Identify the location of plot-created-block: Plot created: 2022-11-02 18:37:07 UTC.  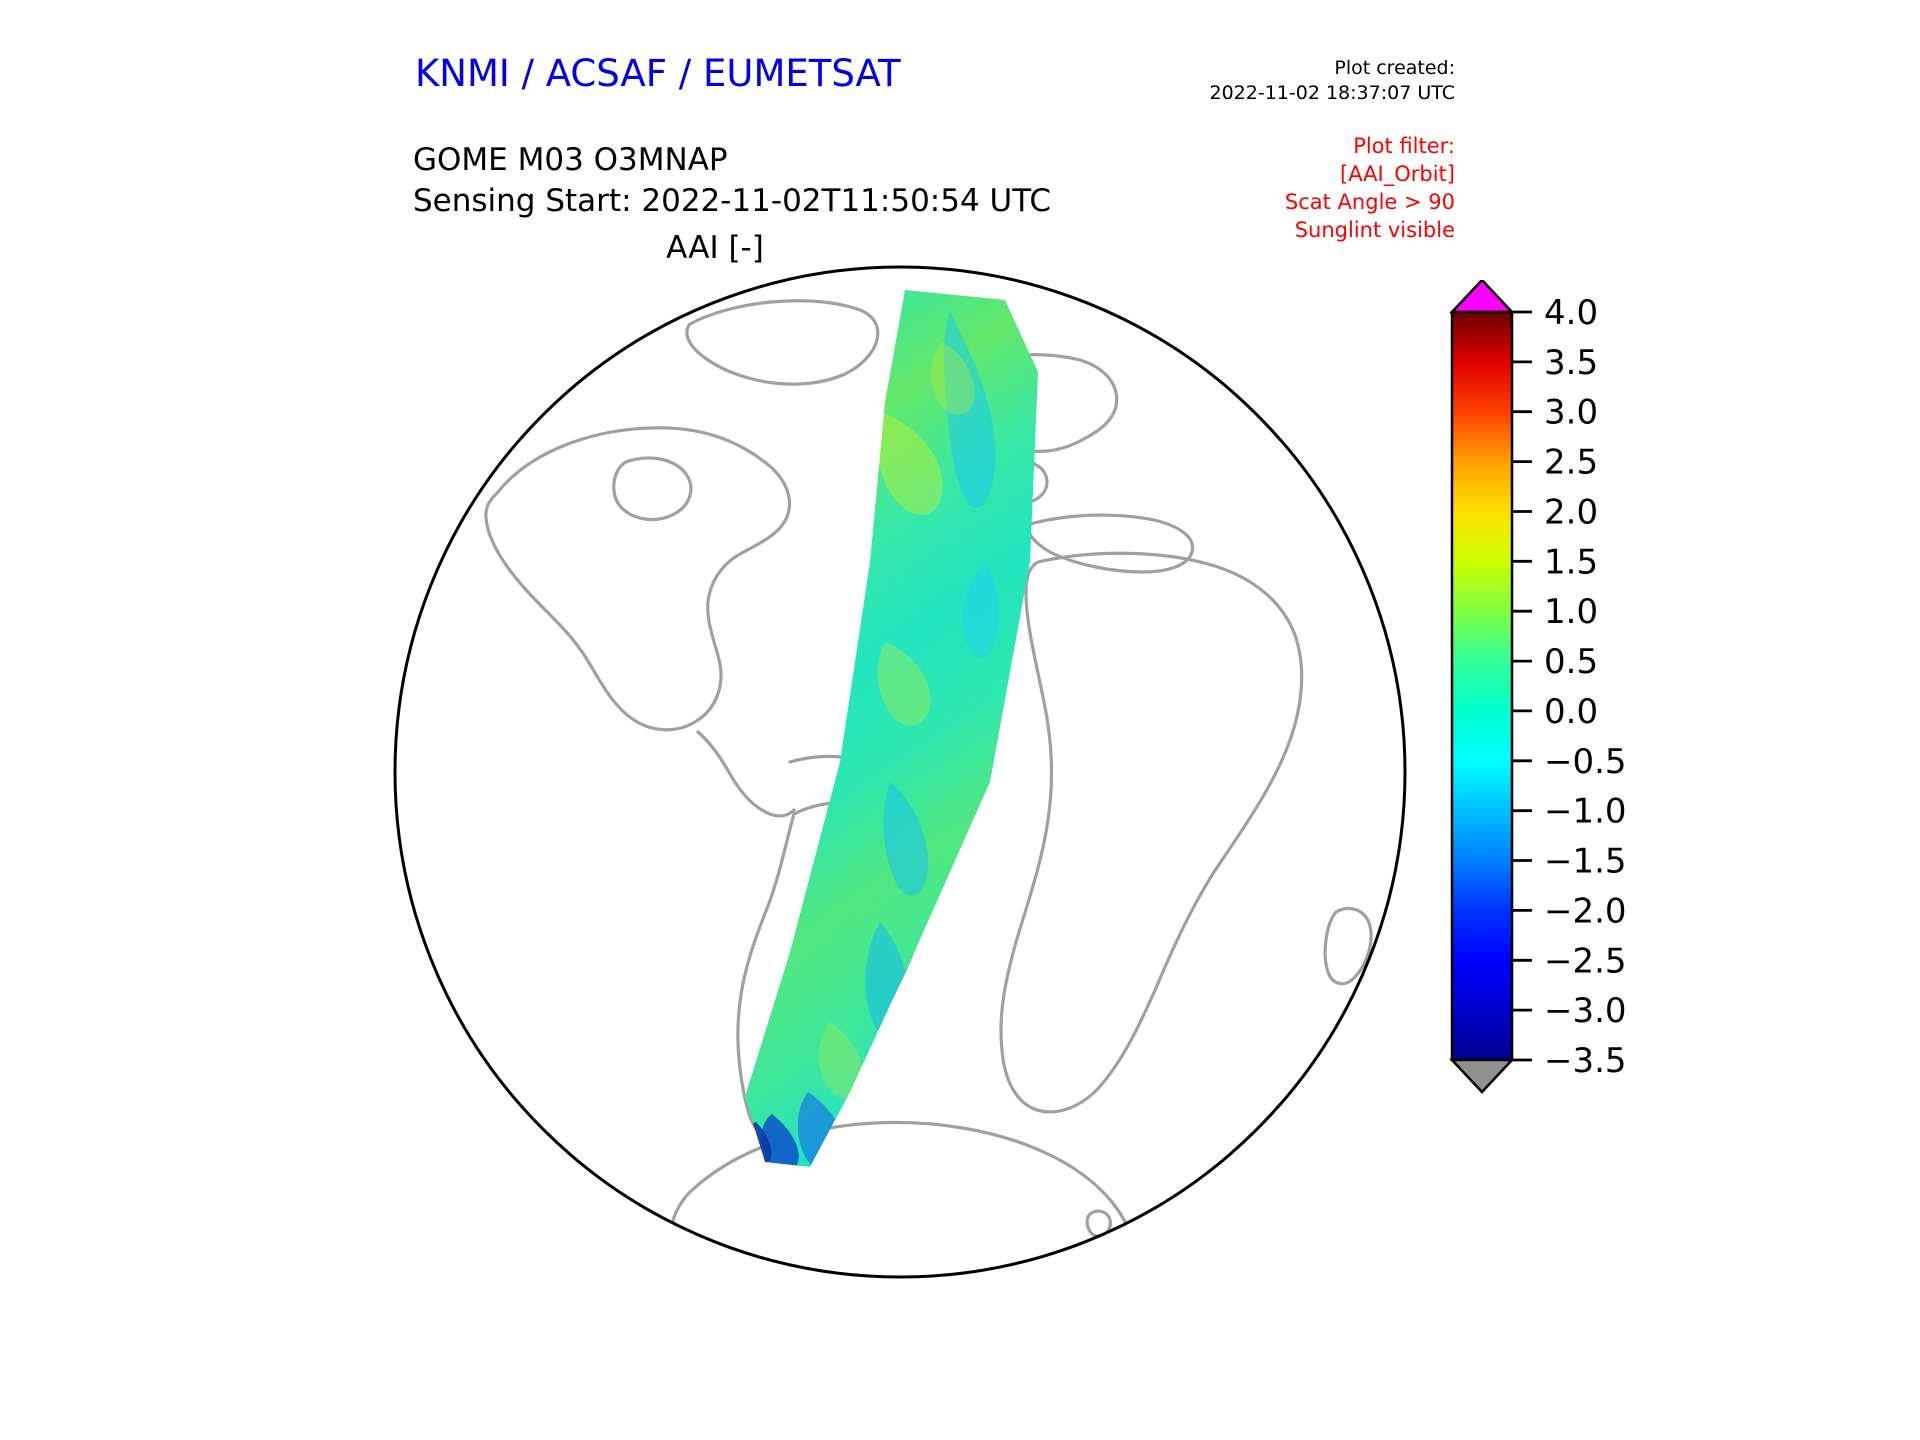
(1333, 81).